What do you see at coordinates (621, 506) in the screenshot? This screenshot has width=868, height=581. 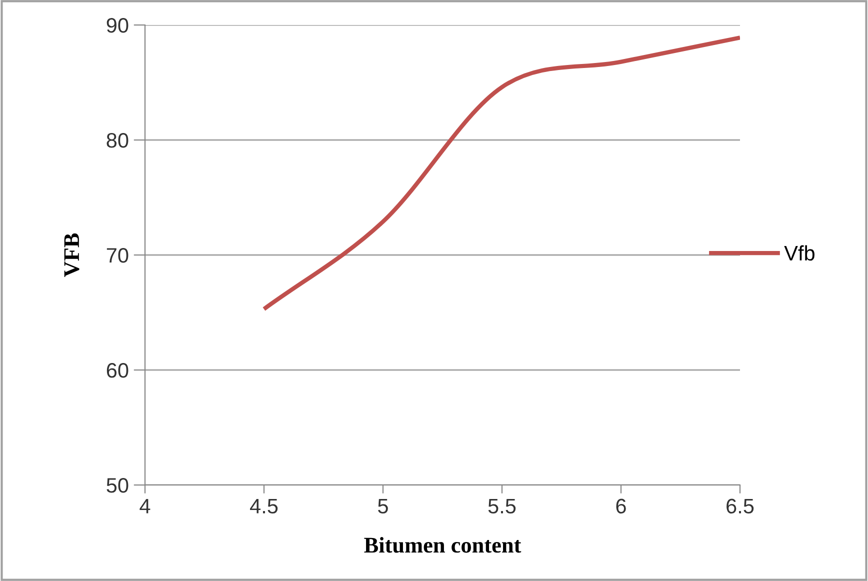 I see `x-tick-label: 6` at bounding box center [621, 506].